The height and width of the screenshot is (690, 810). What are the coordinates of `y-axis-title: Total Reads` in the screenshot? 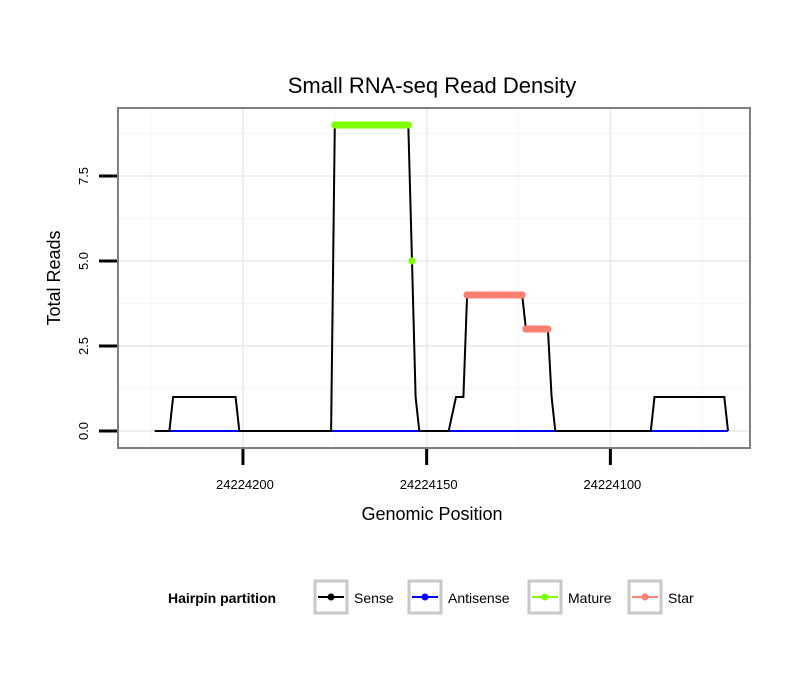 It's located at (54, 277).